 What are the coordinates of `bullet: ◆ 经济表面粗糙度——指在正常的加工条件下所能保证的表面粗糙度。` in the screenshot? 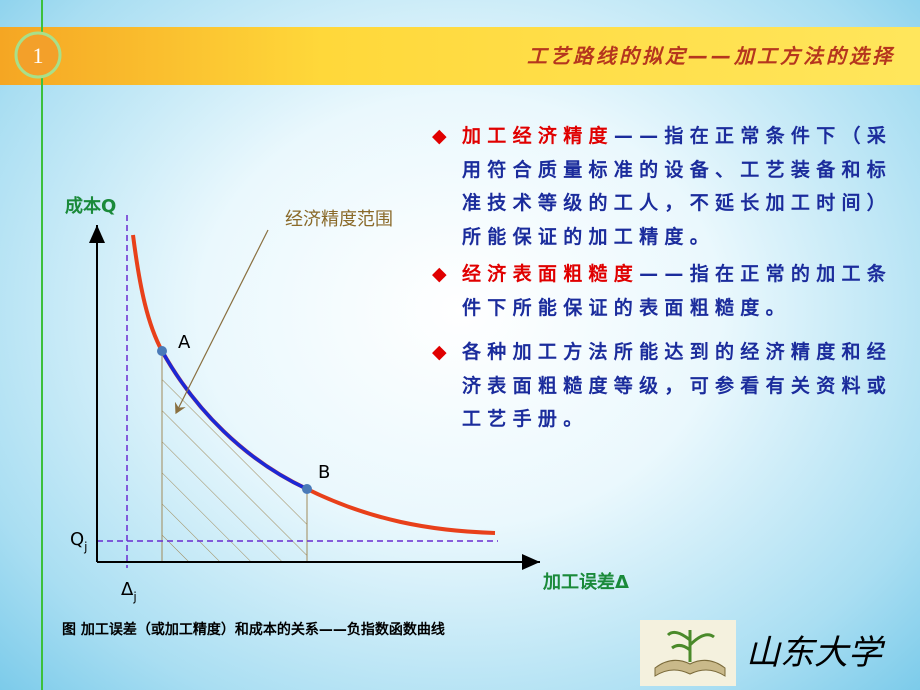 It's located at (663, 291).